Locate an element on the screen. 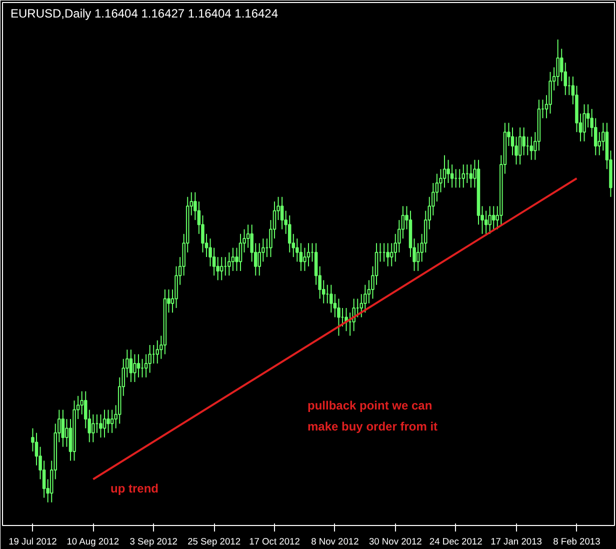 This screenshot has height=549, width=616. annotation: pullback point we can make buy order from it is located at coordinates (373, 416).